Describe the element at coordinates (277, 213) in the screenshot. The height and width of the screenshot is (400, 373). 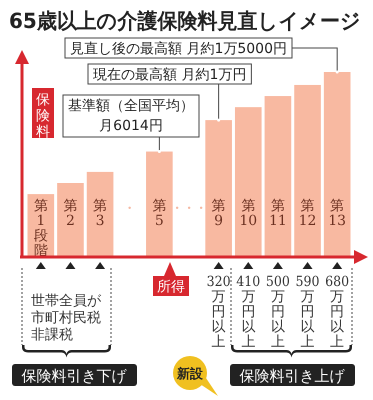
I see `x-tick-label: 第11` at that location.